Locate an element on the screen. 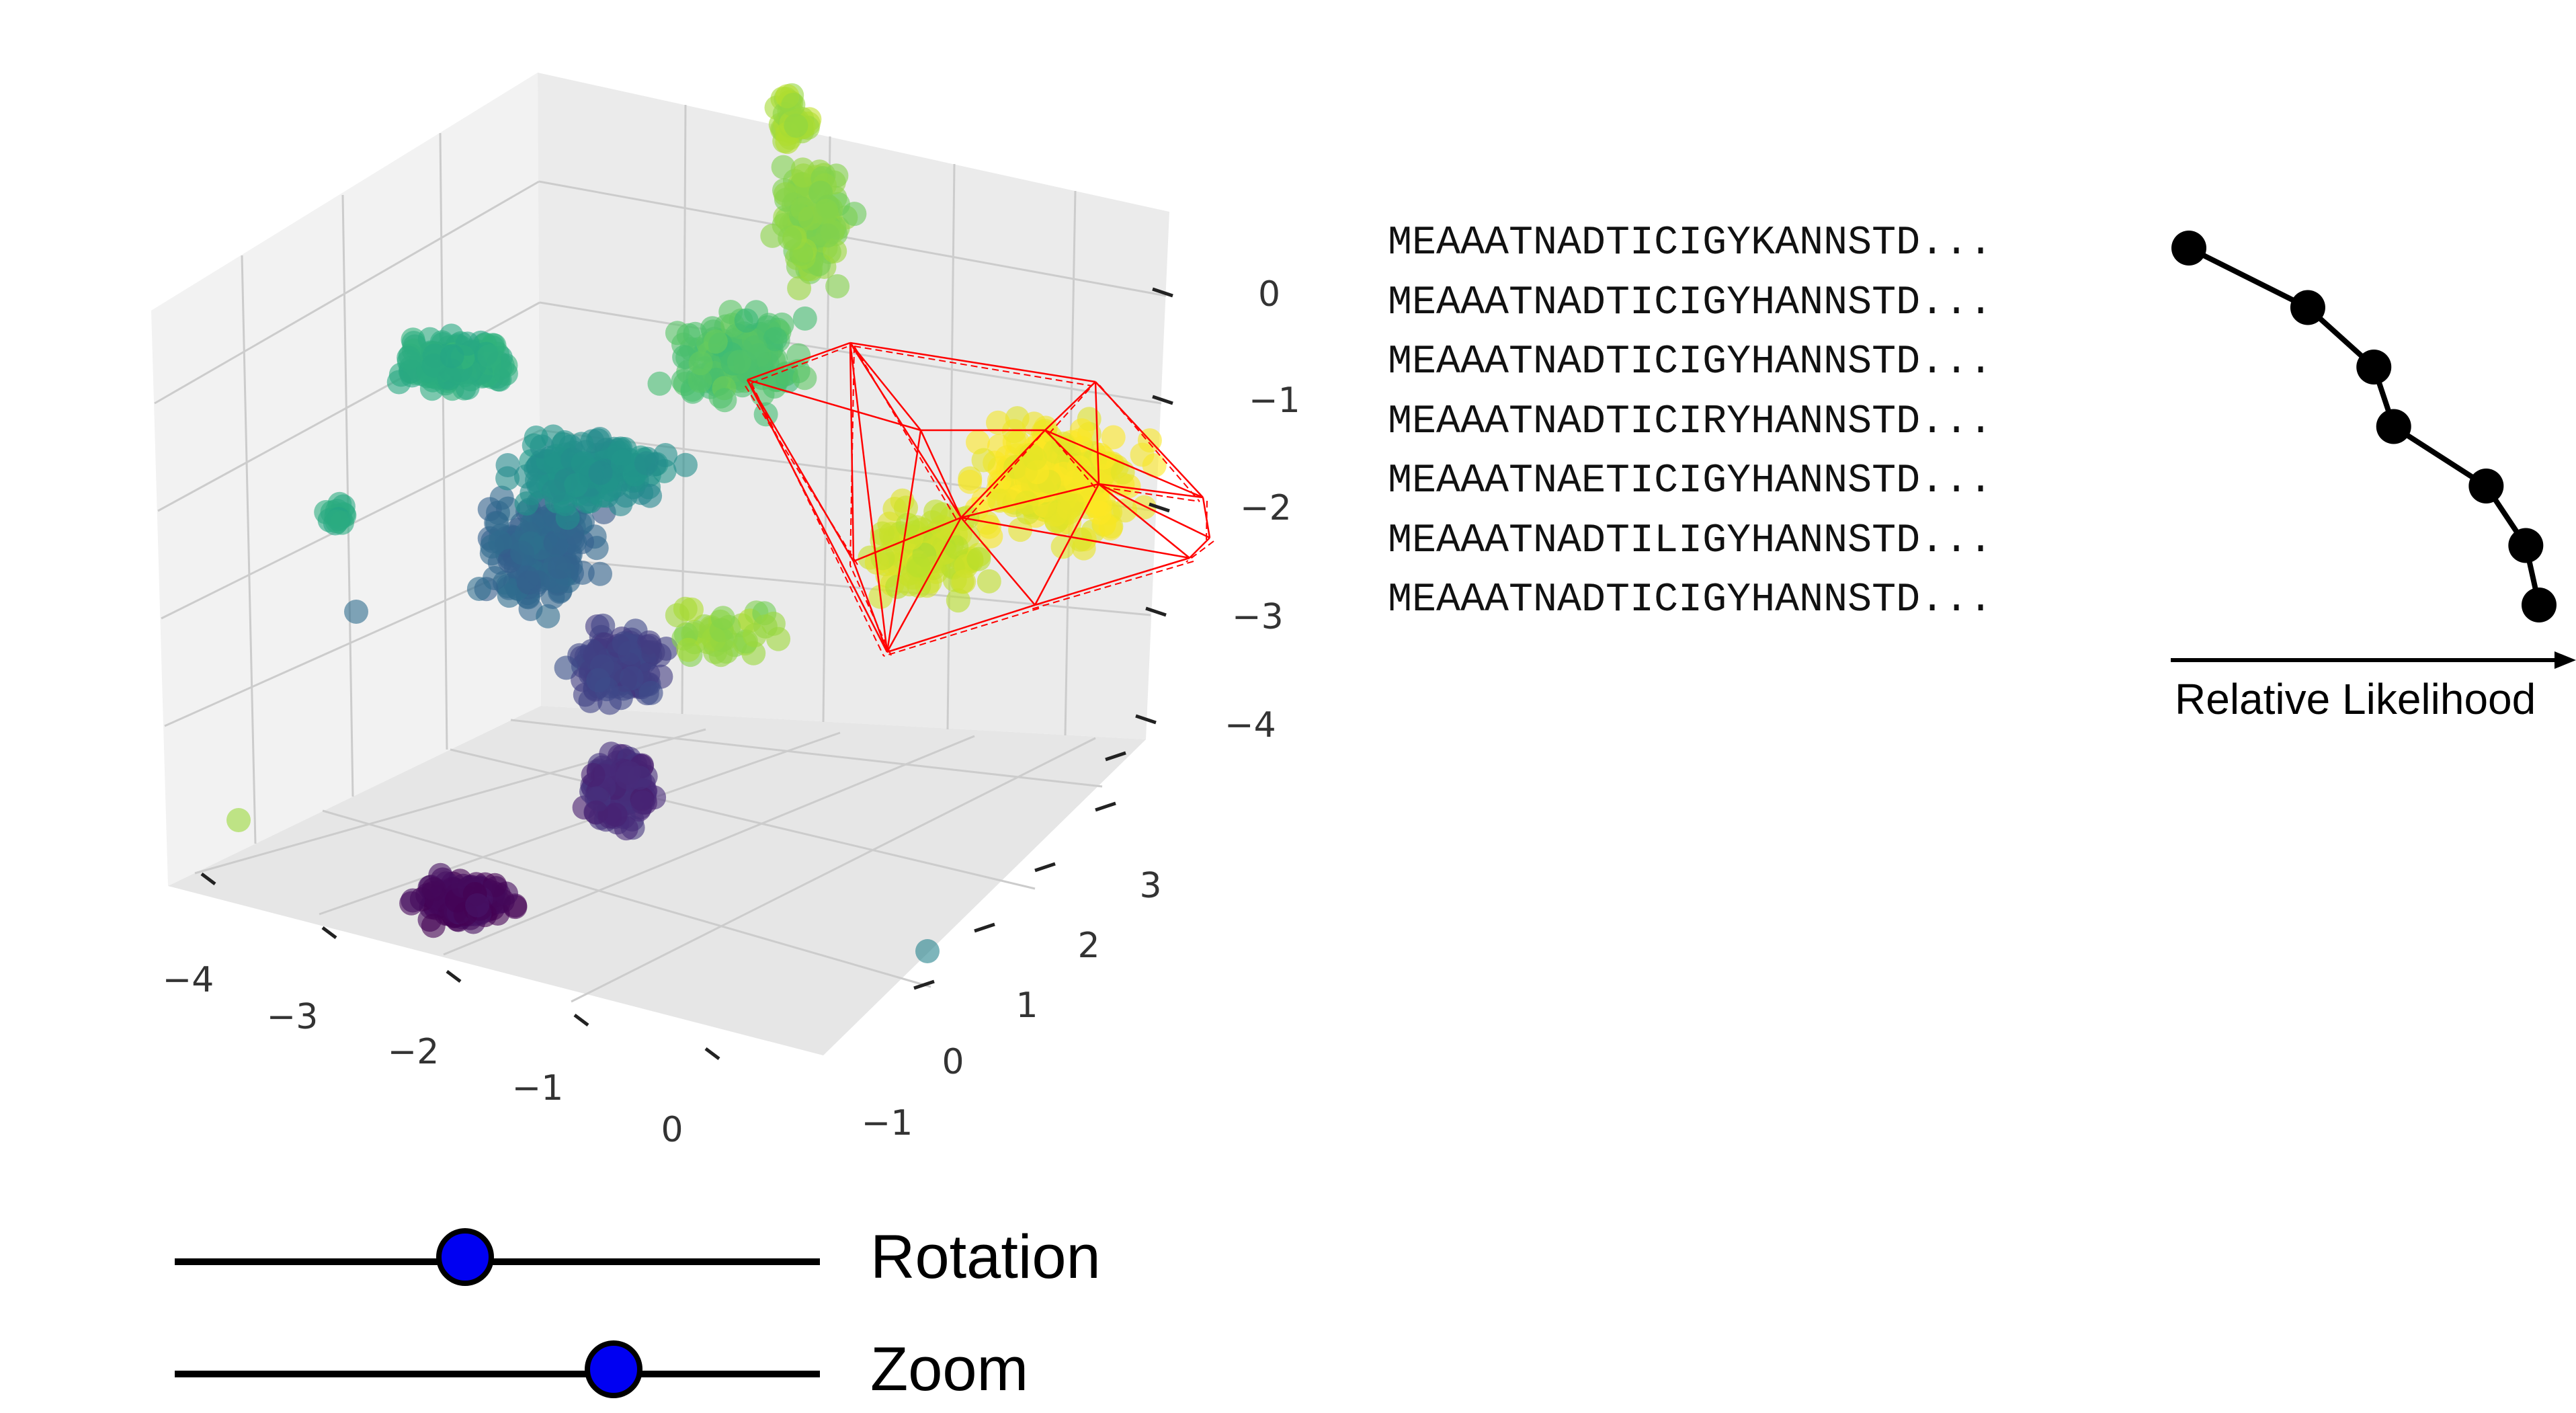 This screenshot has width=2576, height=1413. rotation-slider-track is located at coordinates (498, 1262).